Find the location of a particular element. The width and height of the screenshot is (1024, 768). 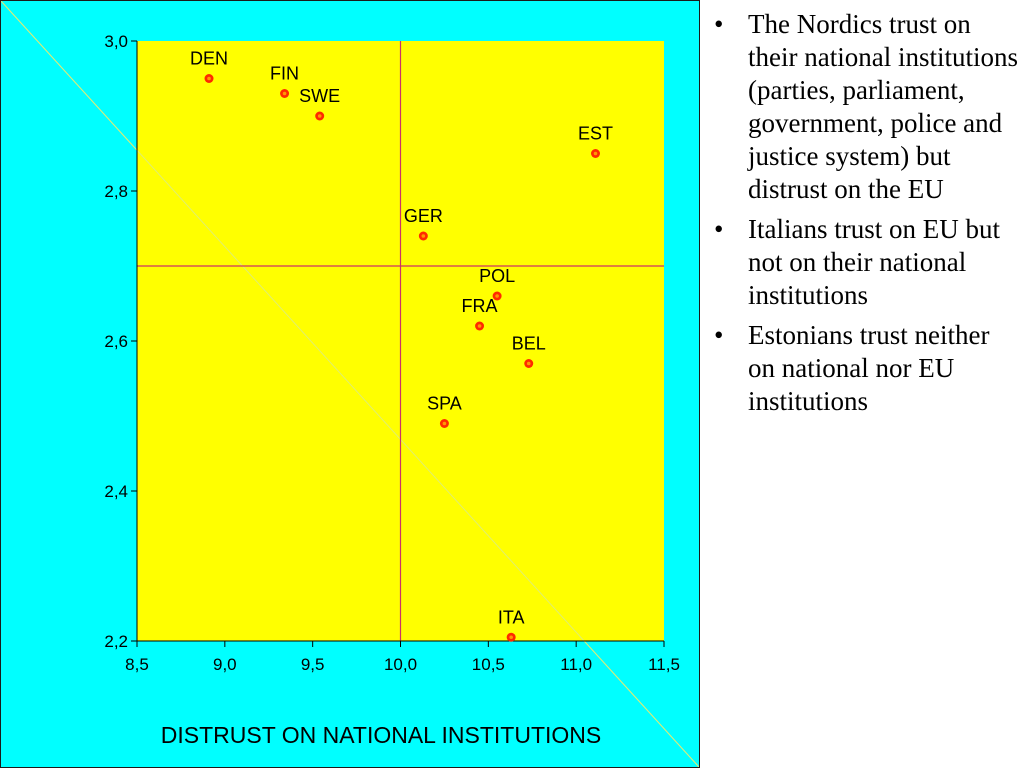

data-point-bel: BEL is located at coordinates (529, 351).